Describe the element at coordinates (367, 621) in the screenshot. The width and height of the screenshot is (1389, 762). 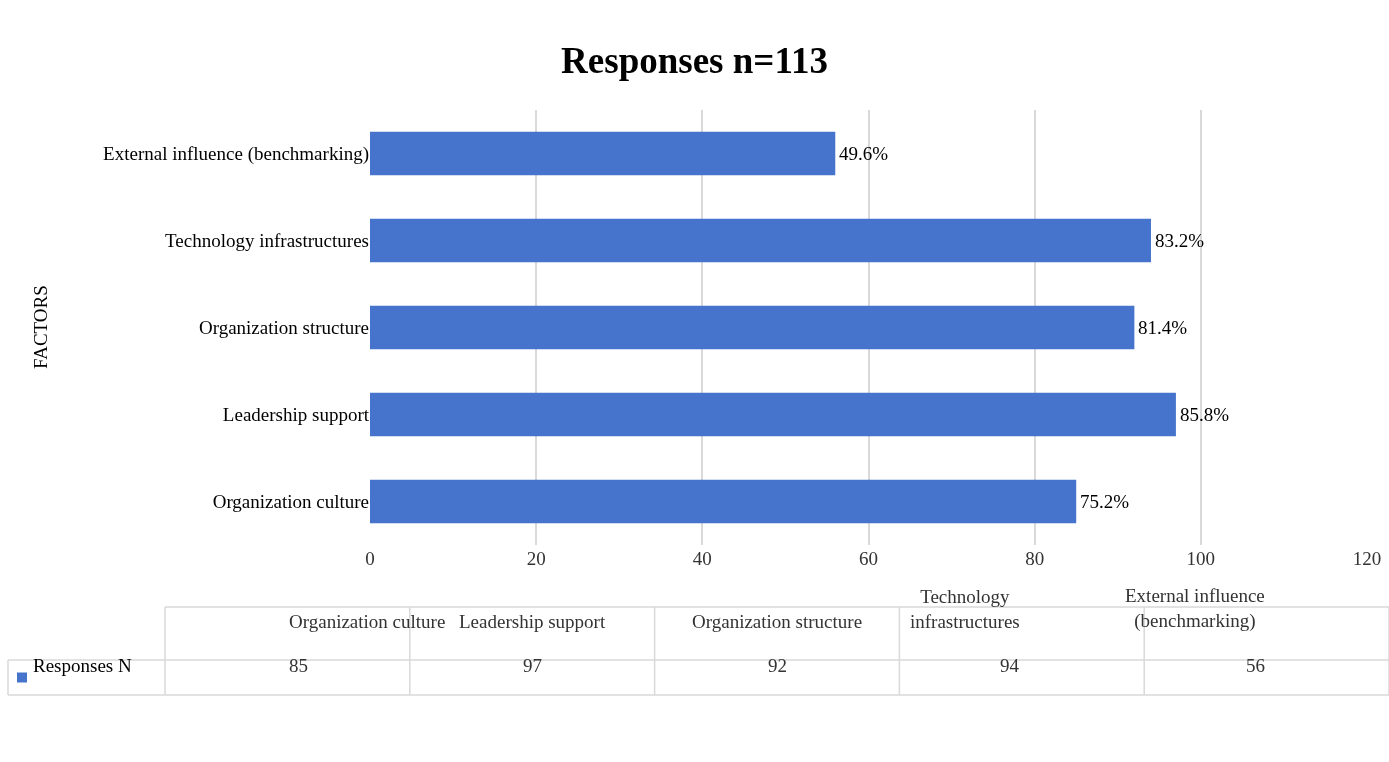
I see `category-label: Organization culture` at that location.